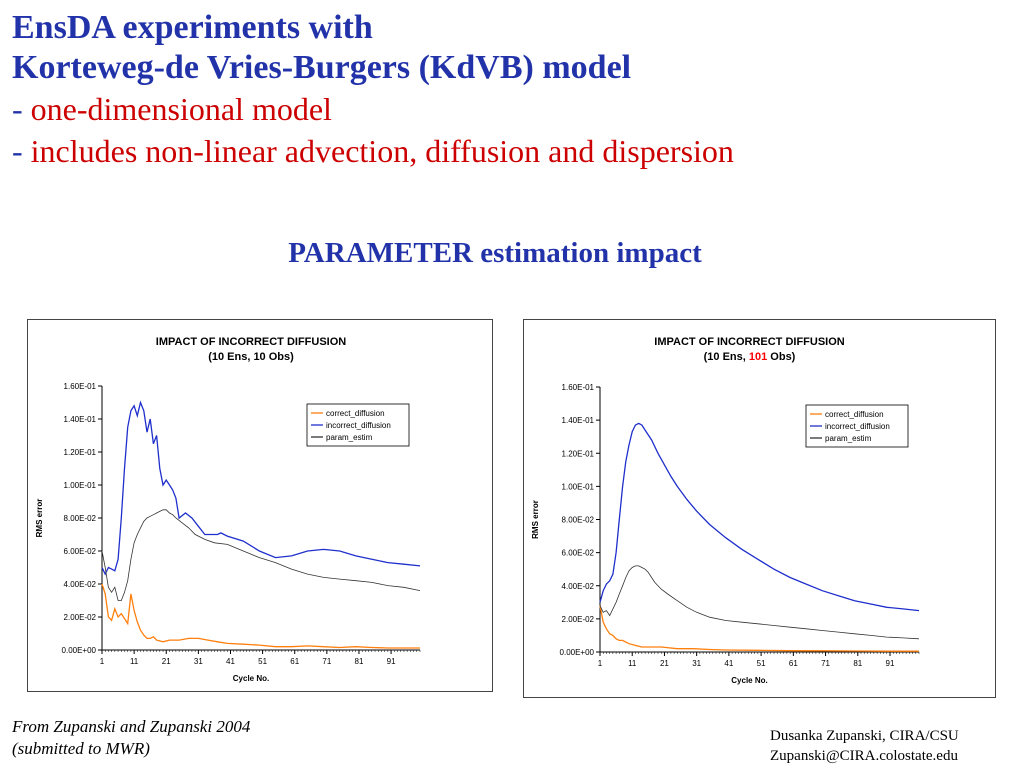 This screenshot has width=1024, height=768. I want to click on bullet-text: one-dimensional model, so click(181, 109).